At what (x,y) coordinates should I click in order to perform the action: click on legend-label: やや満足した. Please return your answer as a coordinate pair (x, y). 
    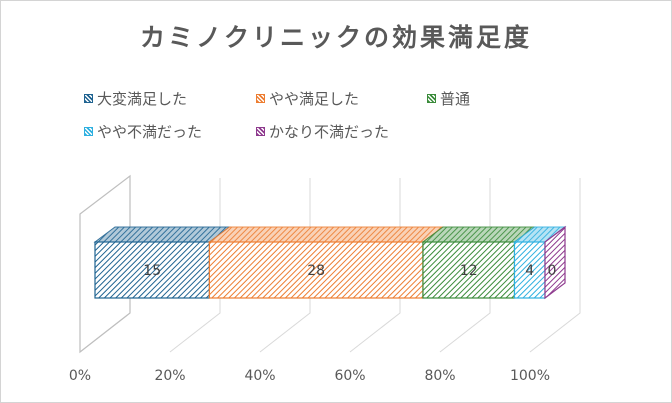
    Looking at the image, I should click on (314, 98).